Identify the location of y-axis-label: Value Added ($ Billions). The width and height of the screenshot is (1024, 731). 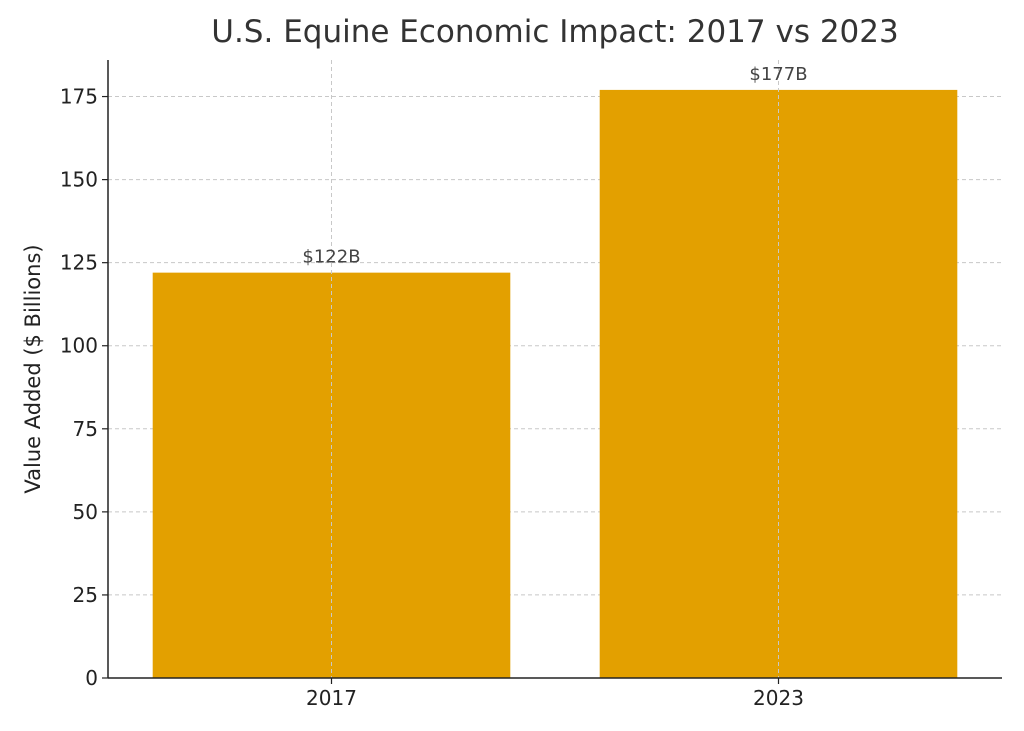
(33, 368).